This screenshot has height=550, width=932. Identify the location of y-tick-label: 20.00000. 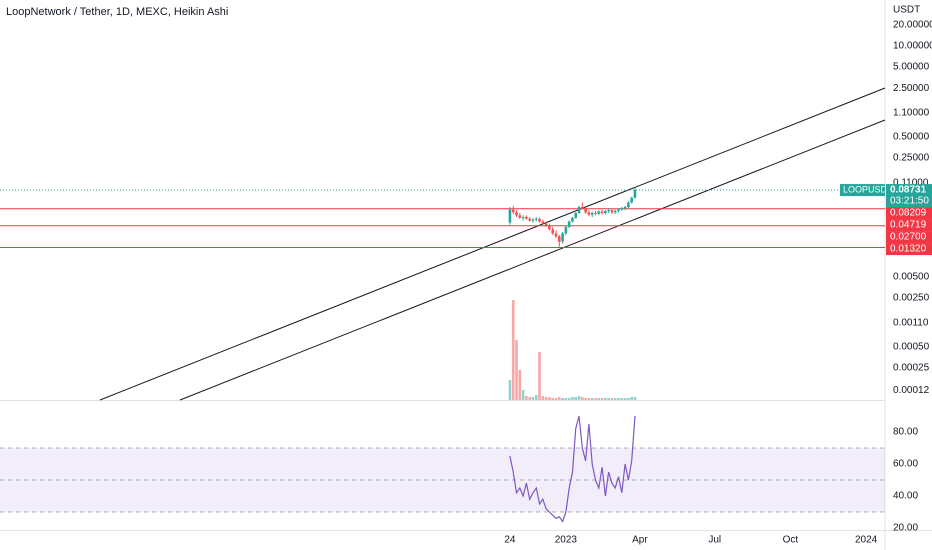
(912, 25).